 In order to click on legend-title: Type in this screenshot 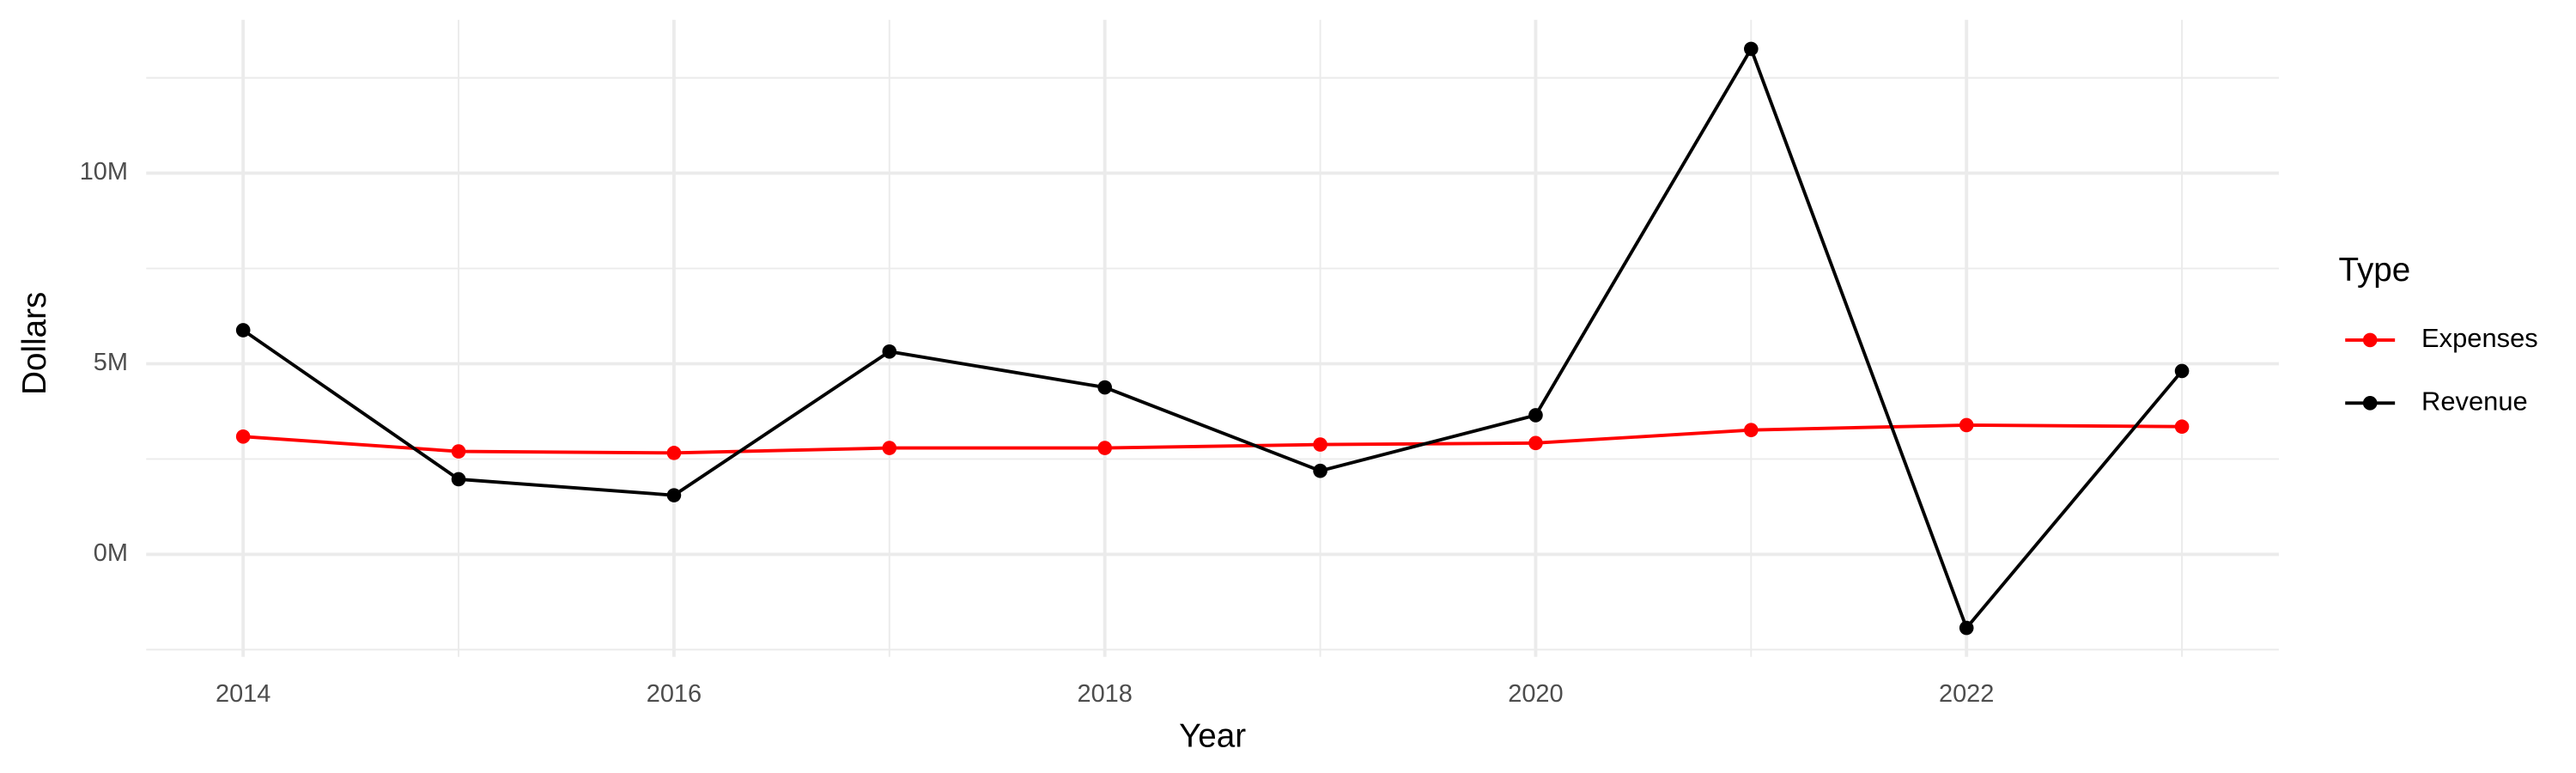, I will do `click(2374, 270)`.